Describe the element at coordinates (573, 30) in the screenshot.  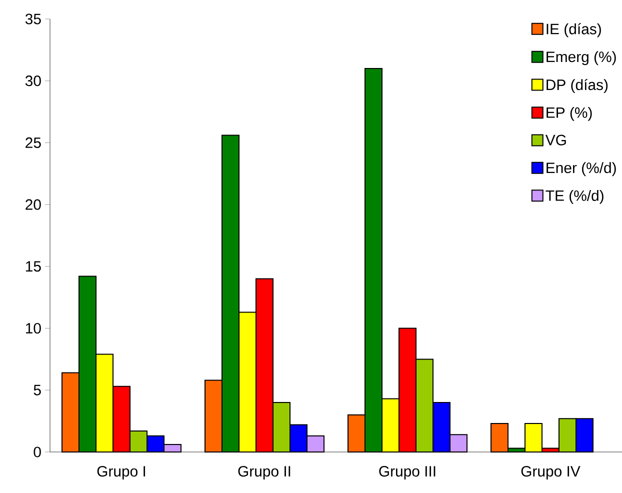
I see `legend-label: IE (días)` at that location.